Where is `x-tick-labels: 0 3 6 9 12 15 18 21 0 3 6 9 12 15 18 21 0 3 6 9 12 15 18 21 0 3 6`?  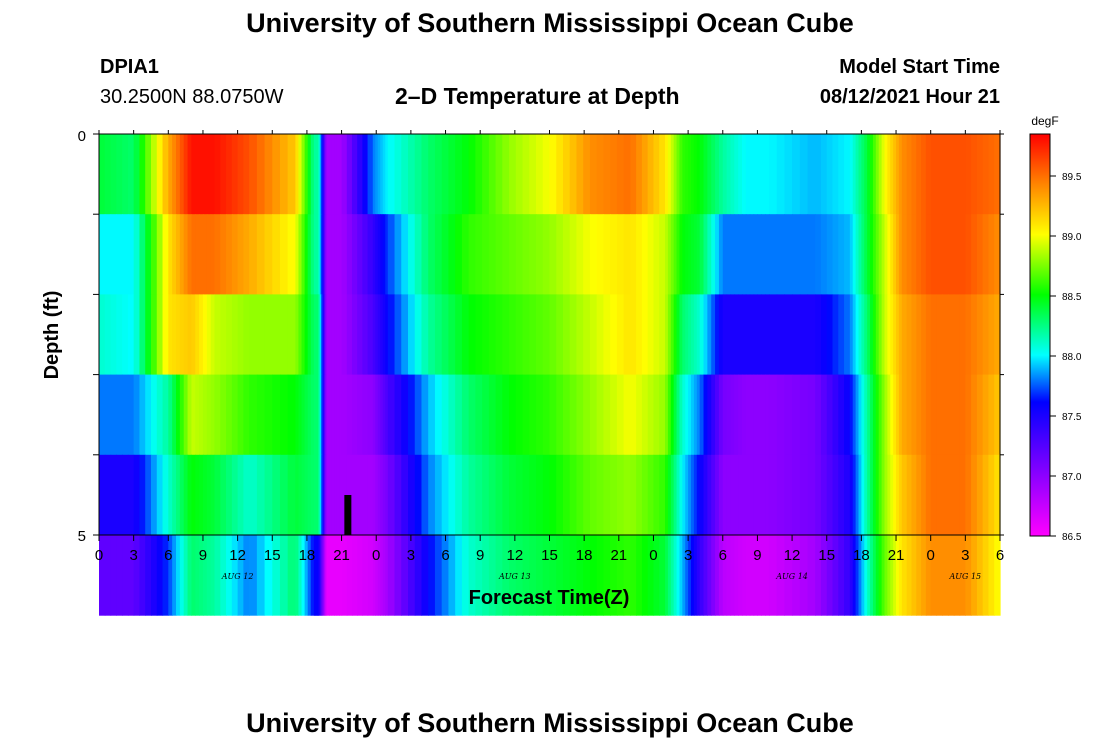
x-tick-labels: 0 3 6 9 12 15 18 21 0 3 6 9 12 15 18 21 0 3 6 9 12 15 18 21 0 3 6 is located at coordinates (549, 555).